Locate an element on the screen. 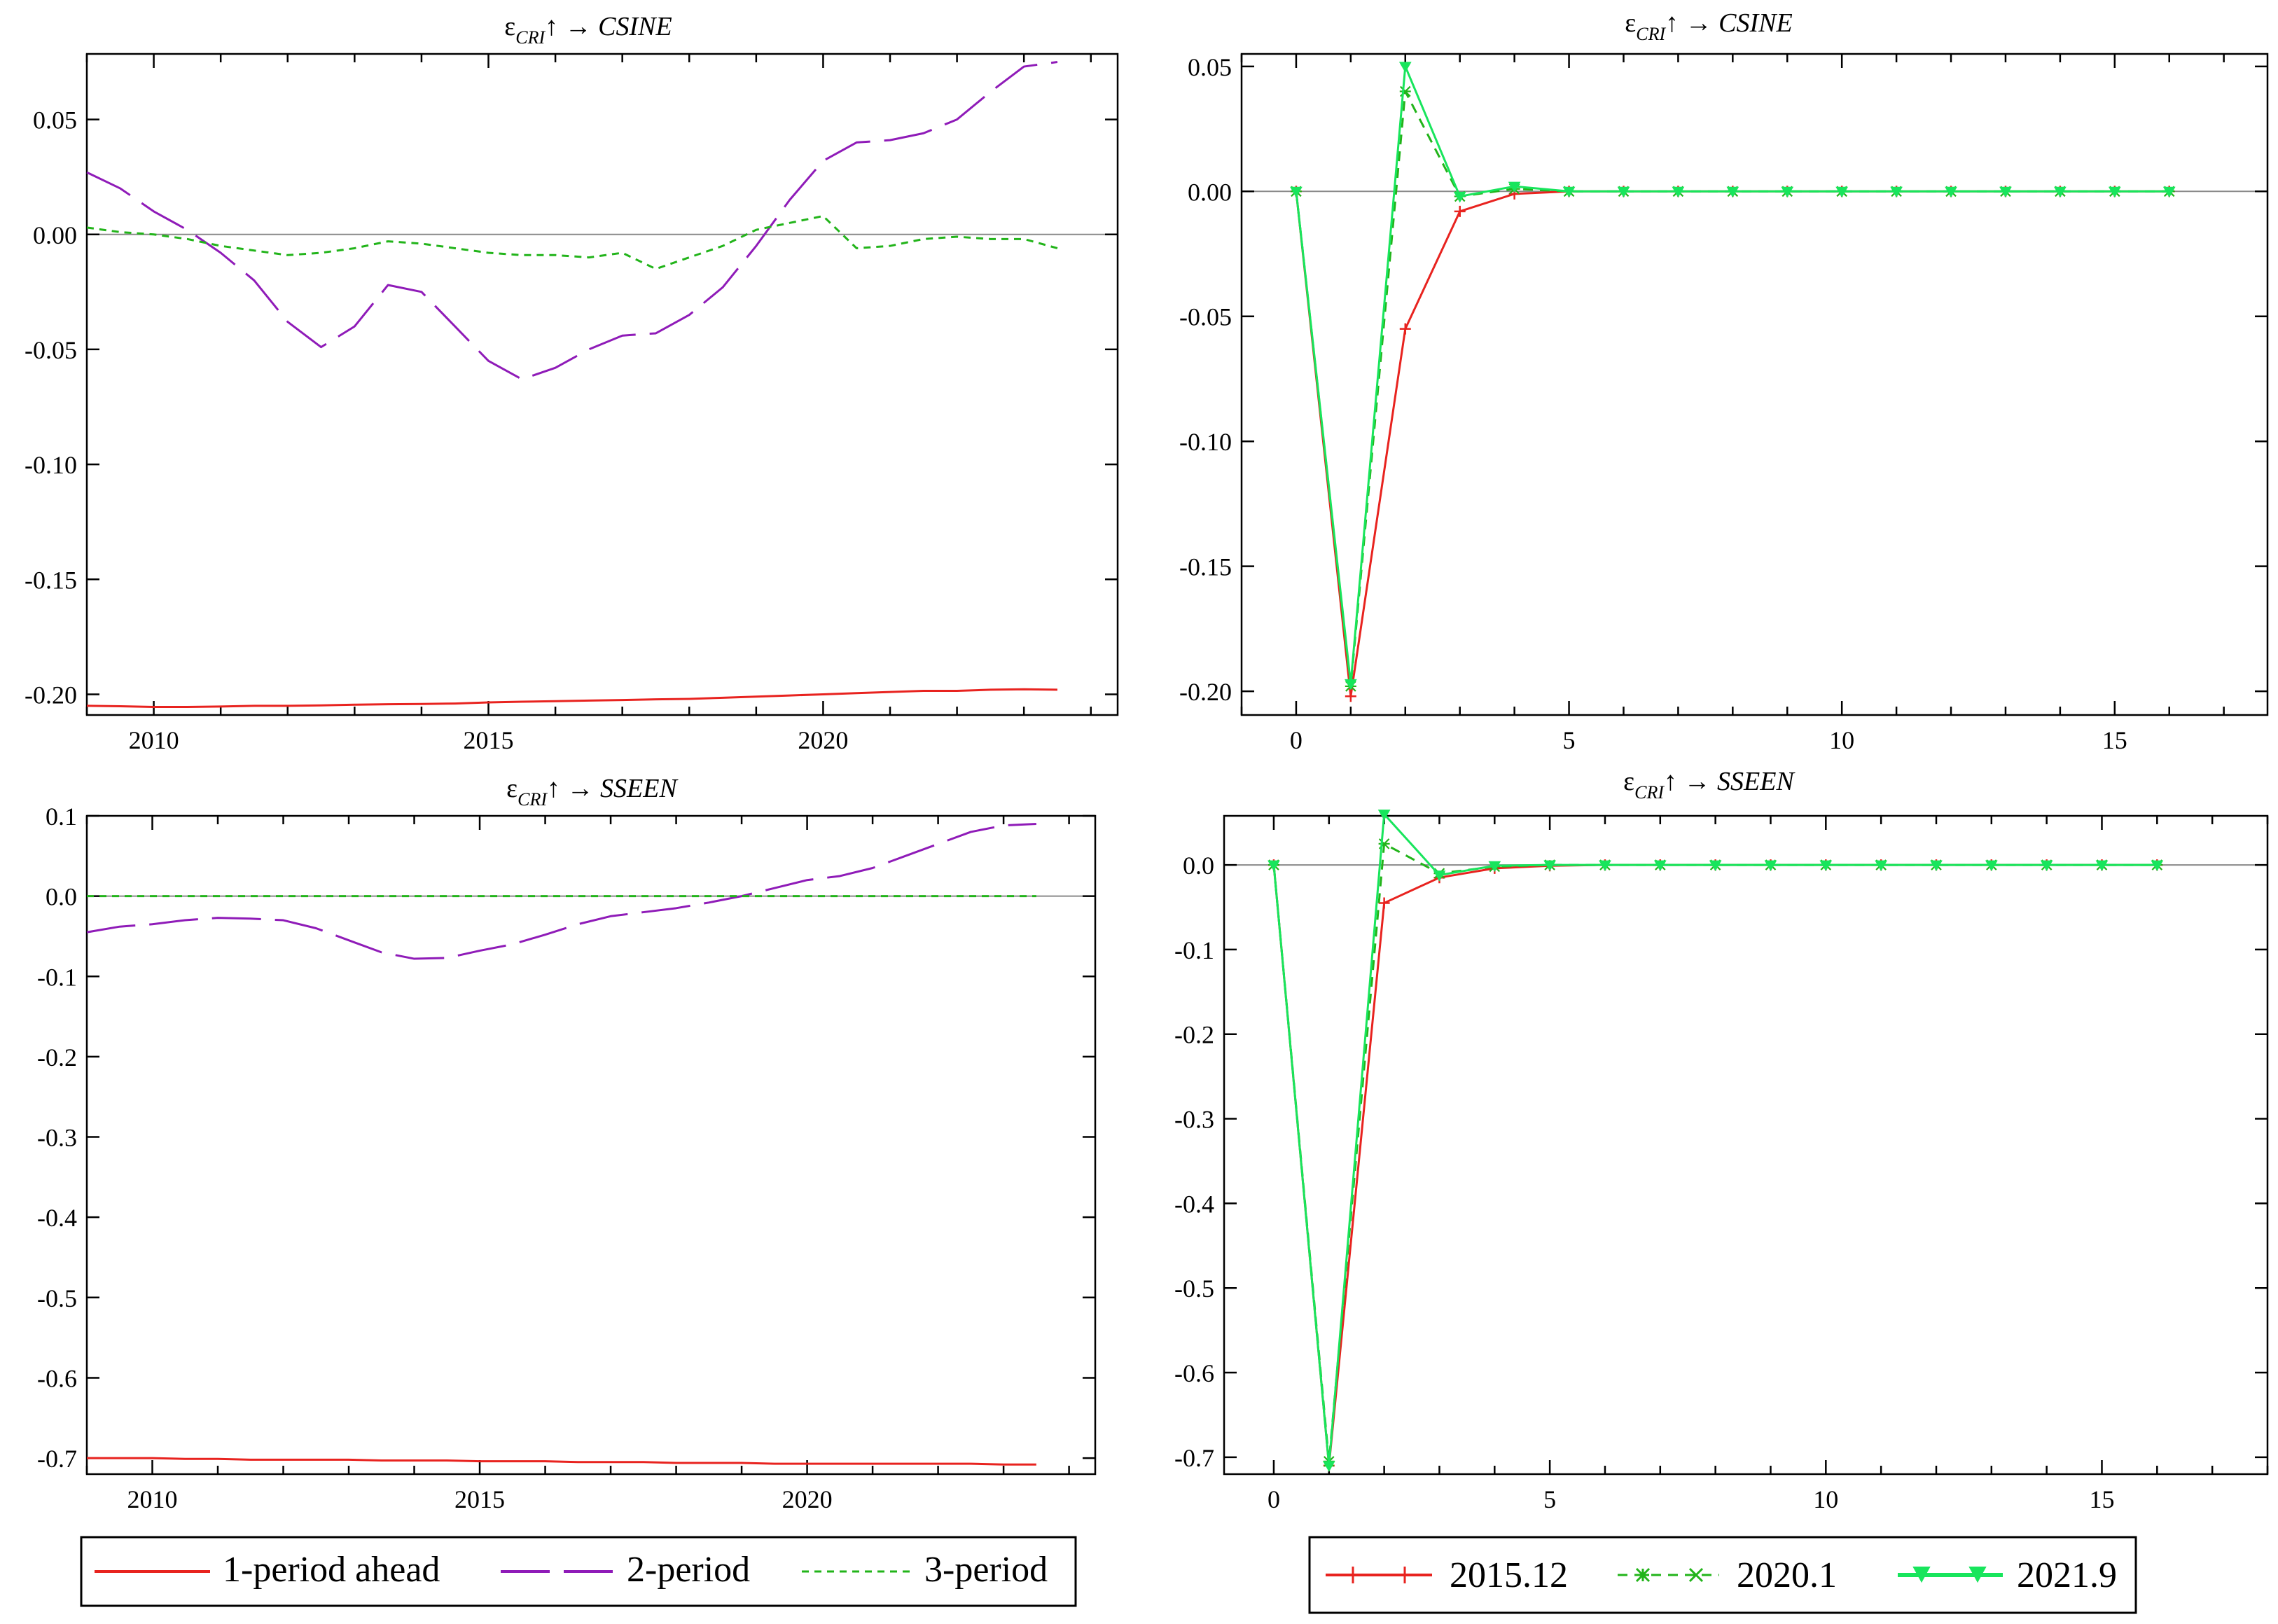 The width and height of the screenshot is (2278, 1624). legend-label-3-period: 3-period is located at coordinates (986, 1570).